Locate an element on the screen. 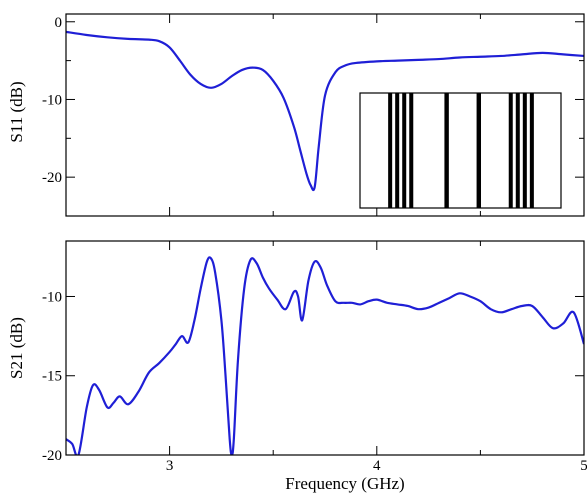 This screenshot has width=587, height=497. inset-bar-pattern is located at coordinates (460, 150).